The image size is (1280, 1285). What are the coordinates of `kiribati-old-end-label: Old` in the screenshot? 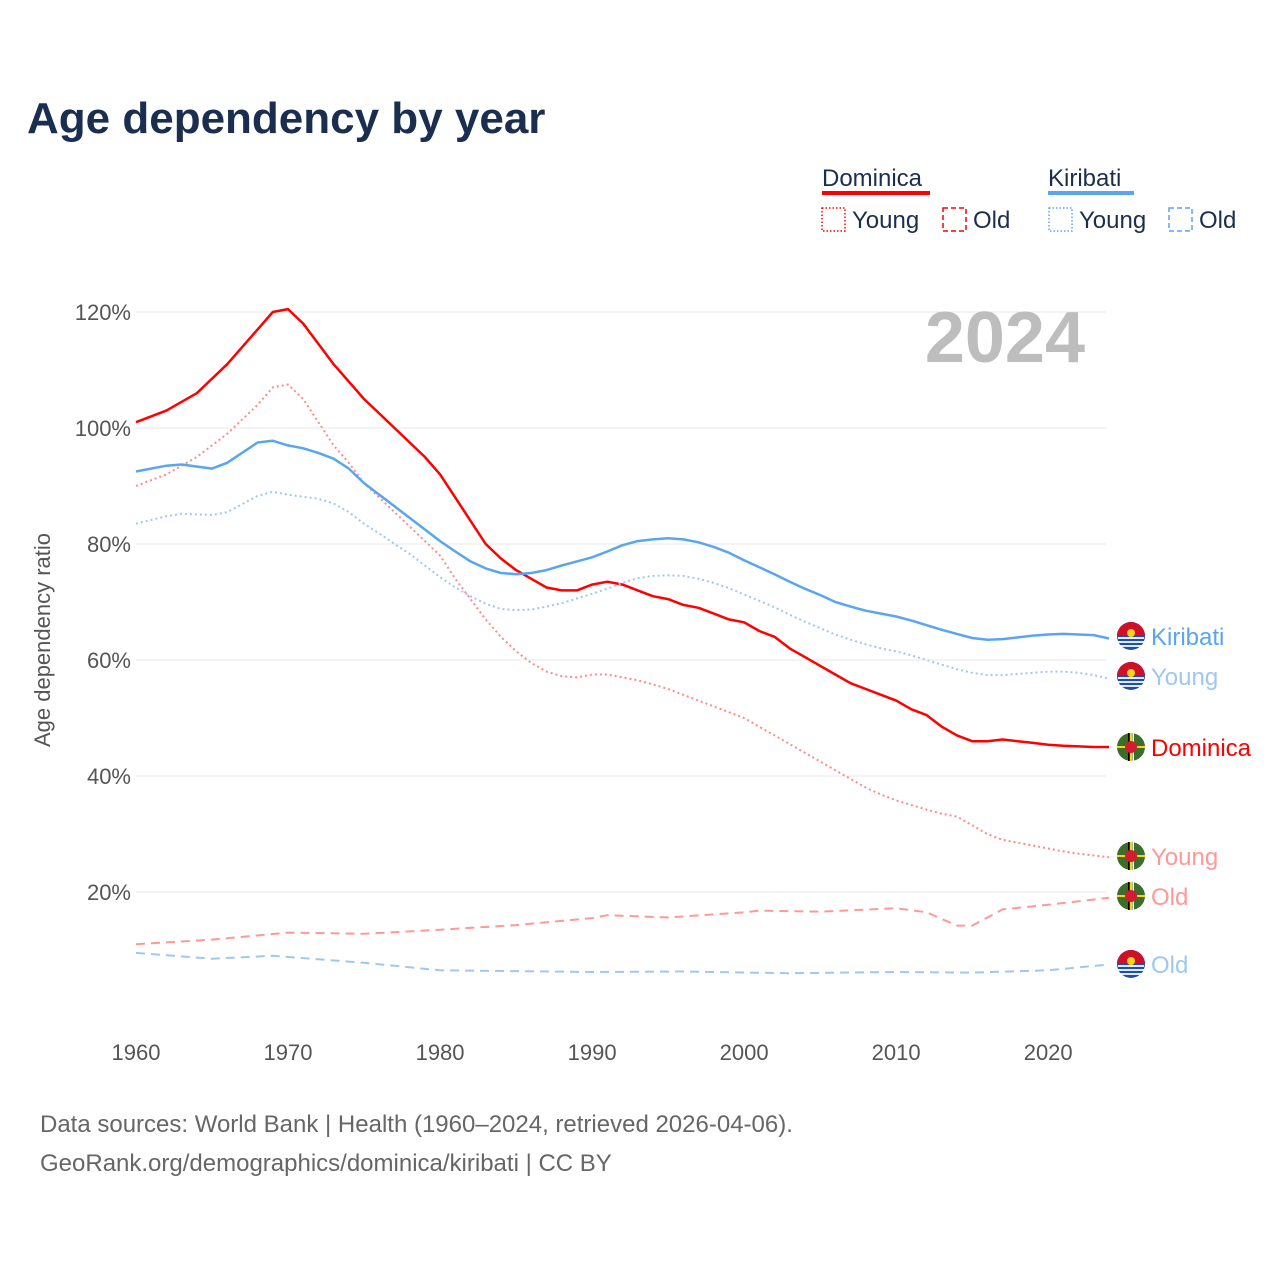 It's located at (1169, 965).